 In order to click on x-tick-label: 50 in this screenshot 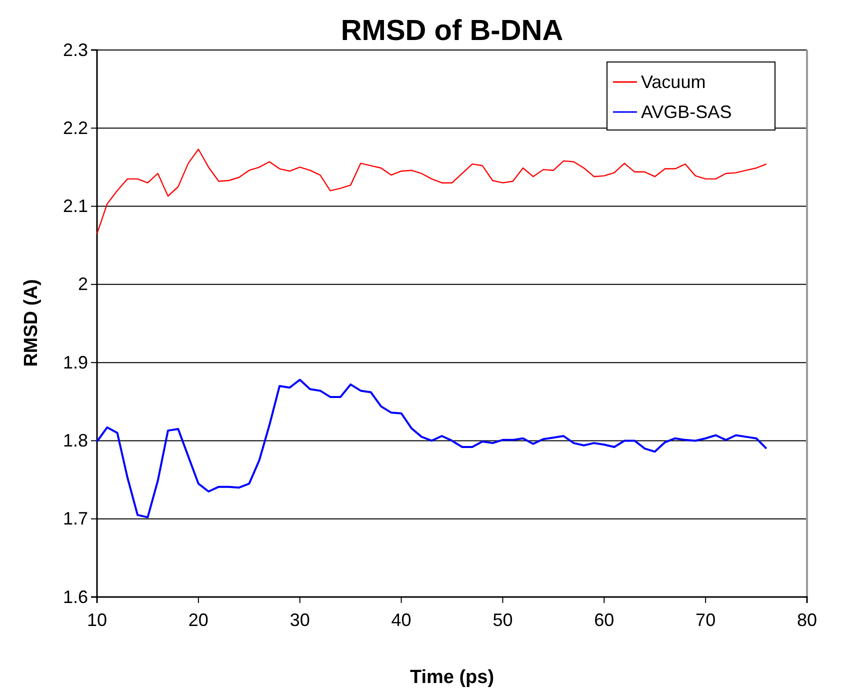, I will do `click(502, 620)`.